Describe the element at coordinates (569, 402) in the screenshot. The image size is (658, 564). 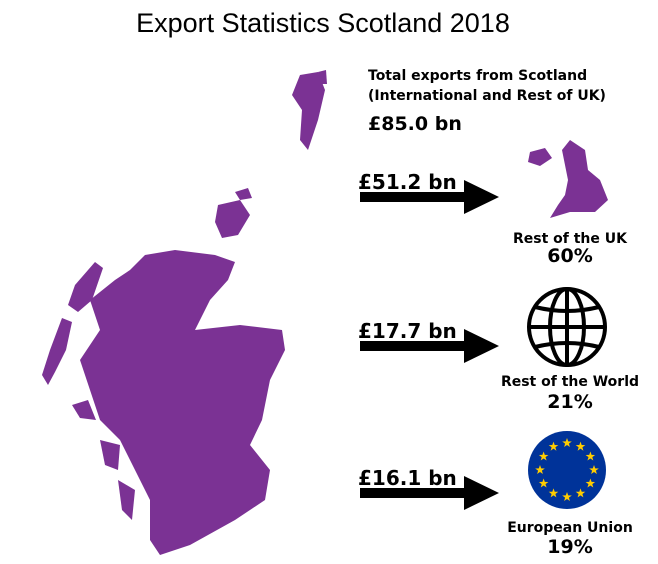
I see `destination-share: 21%` at that location.